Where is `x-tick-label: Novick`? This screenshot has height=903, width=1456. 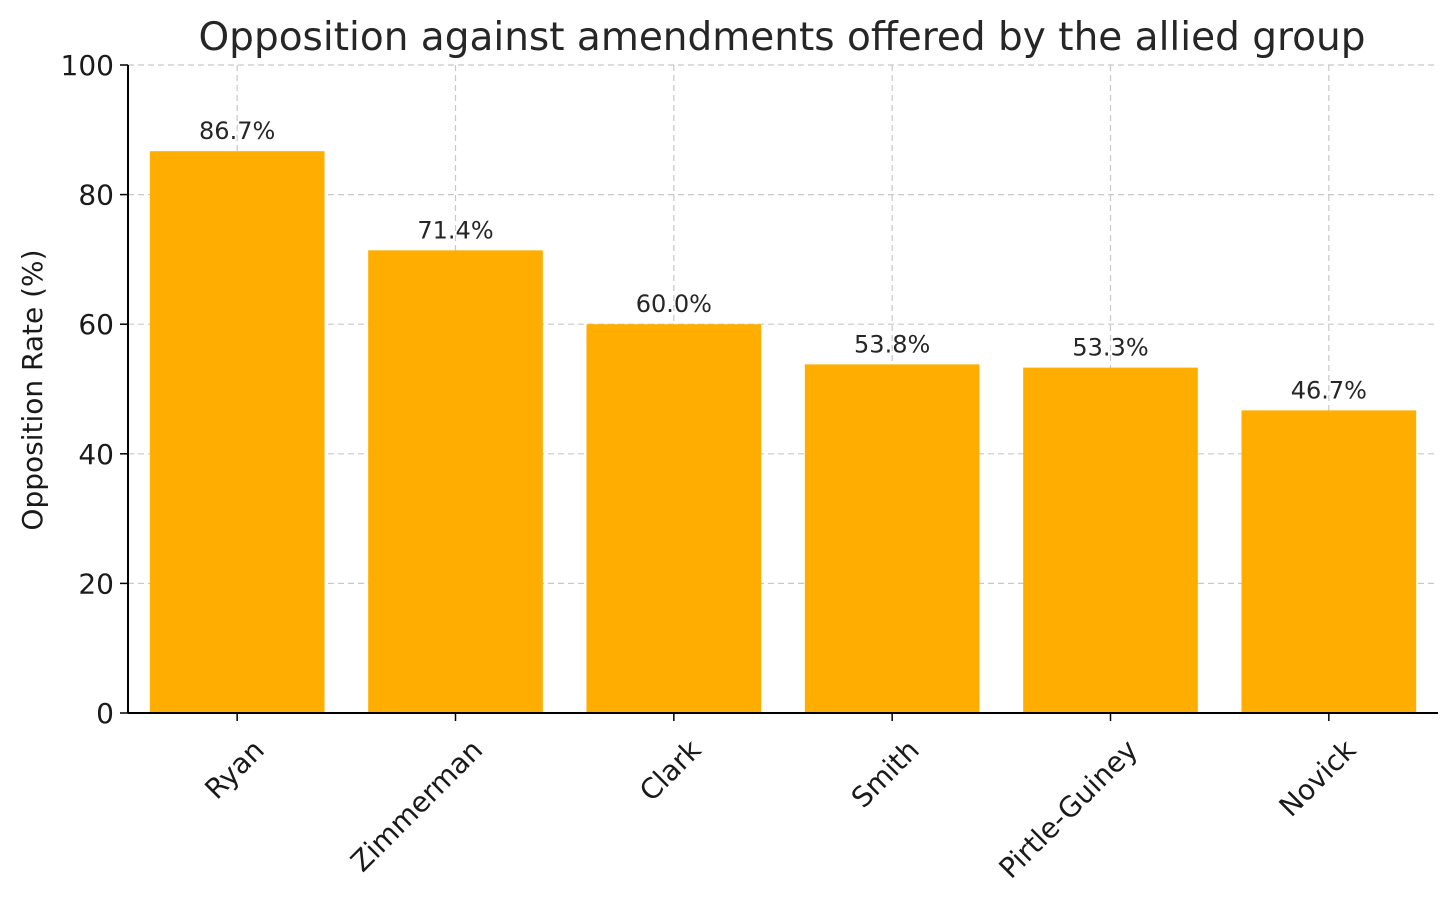 x-tick-label: Novick is located at coordinates (1318, 778).